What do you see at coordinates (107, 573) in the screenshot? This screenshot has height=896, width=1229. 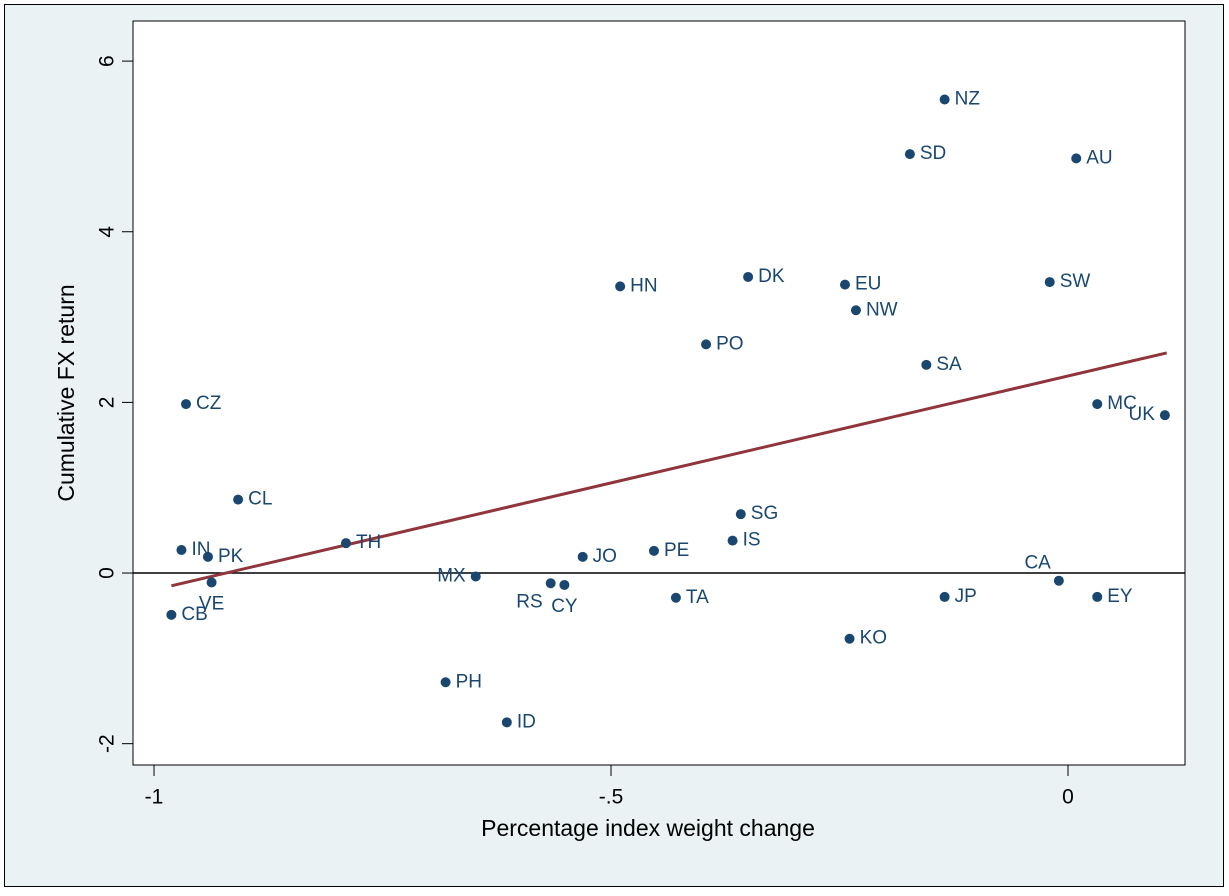 I see `y-tick-label: 0` at bounding box center [107, 573].